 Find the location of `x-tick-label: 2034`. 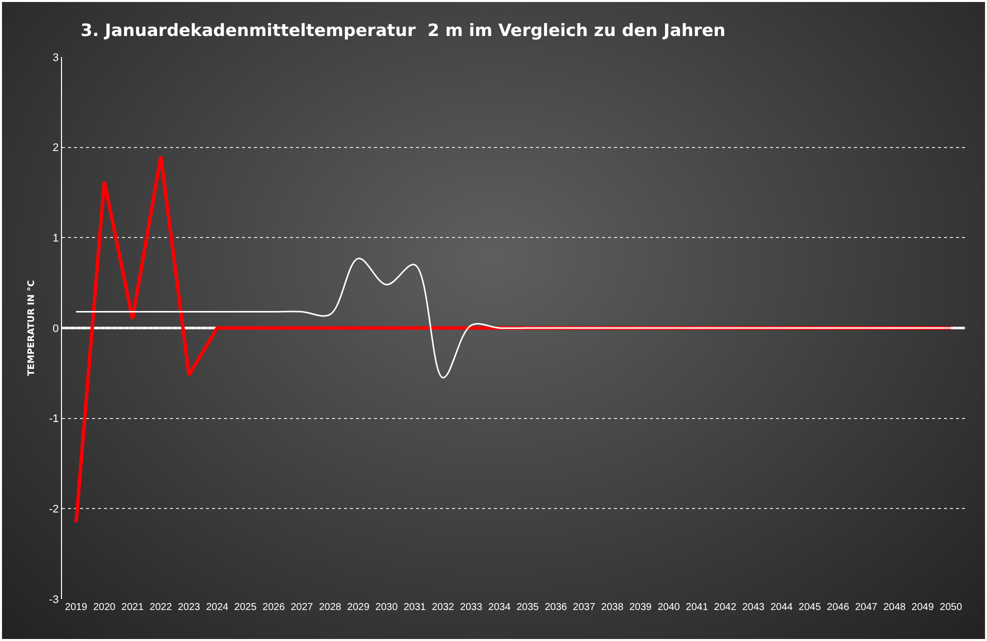

x-tick-label: 2034 is located at coordinates (499, 607).